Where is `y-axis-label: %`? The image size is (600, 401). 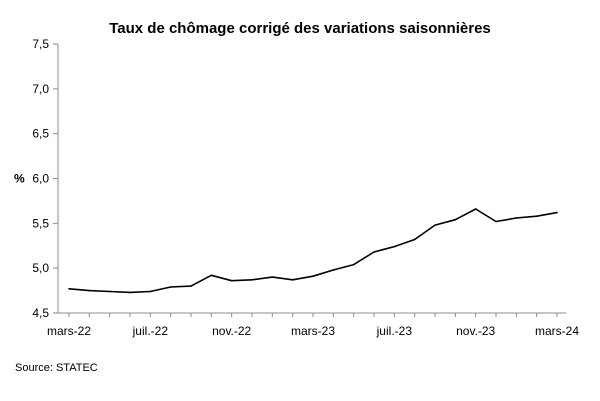 y-axis-label: % is located at coordinates (19, 179).